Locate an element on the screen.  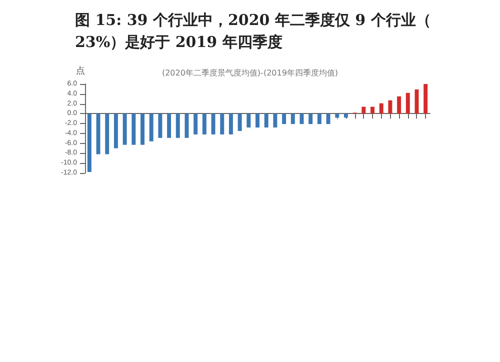
y-axis-title: 点 is located at coordinates (80, 71).